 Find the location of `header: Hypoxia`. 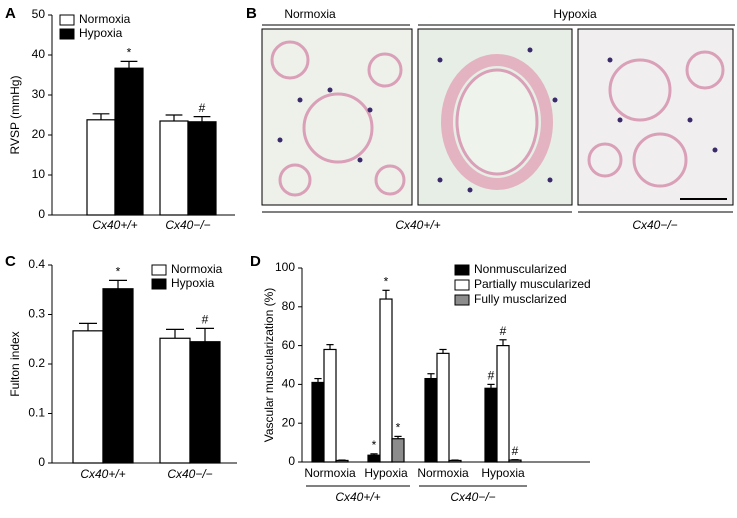

header: Hypoxia is located at coordinates (575, 14).